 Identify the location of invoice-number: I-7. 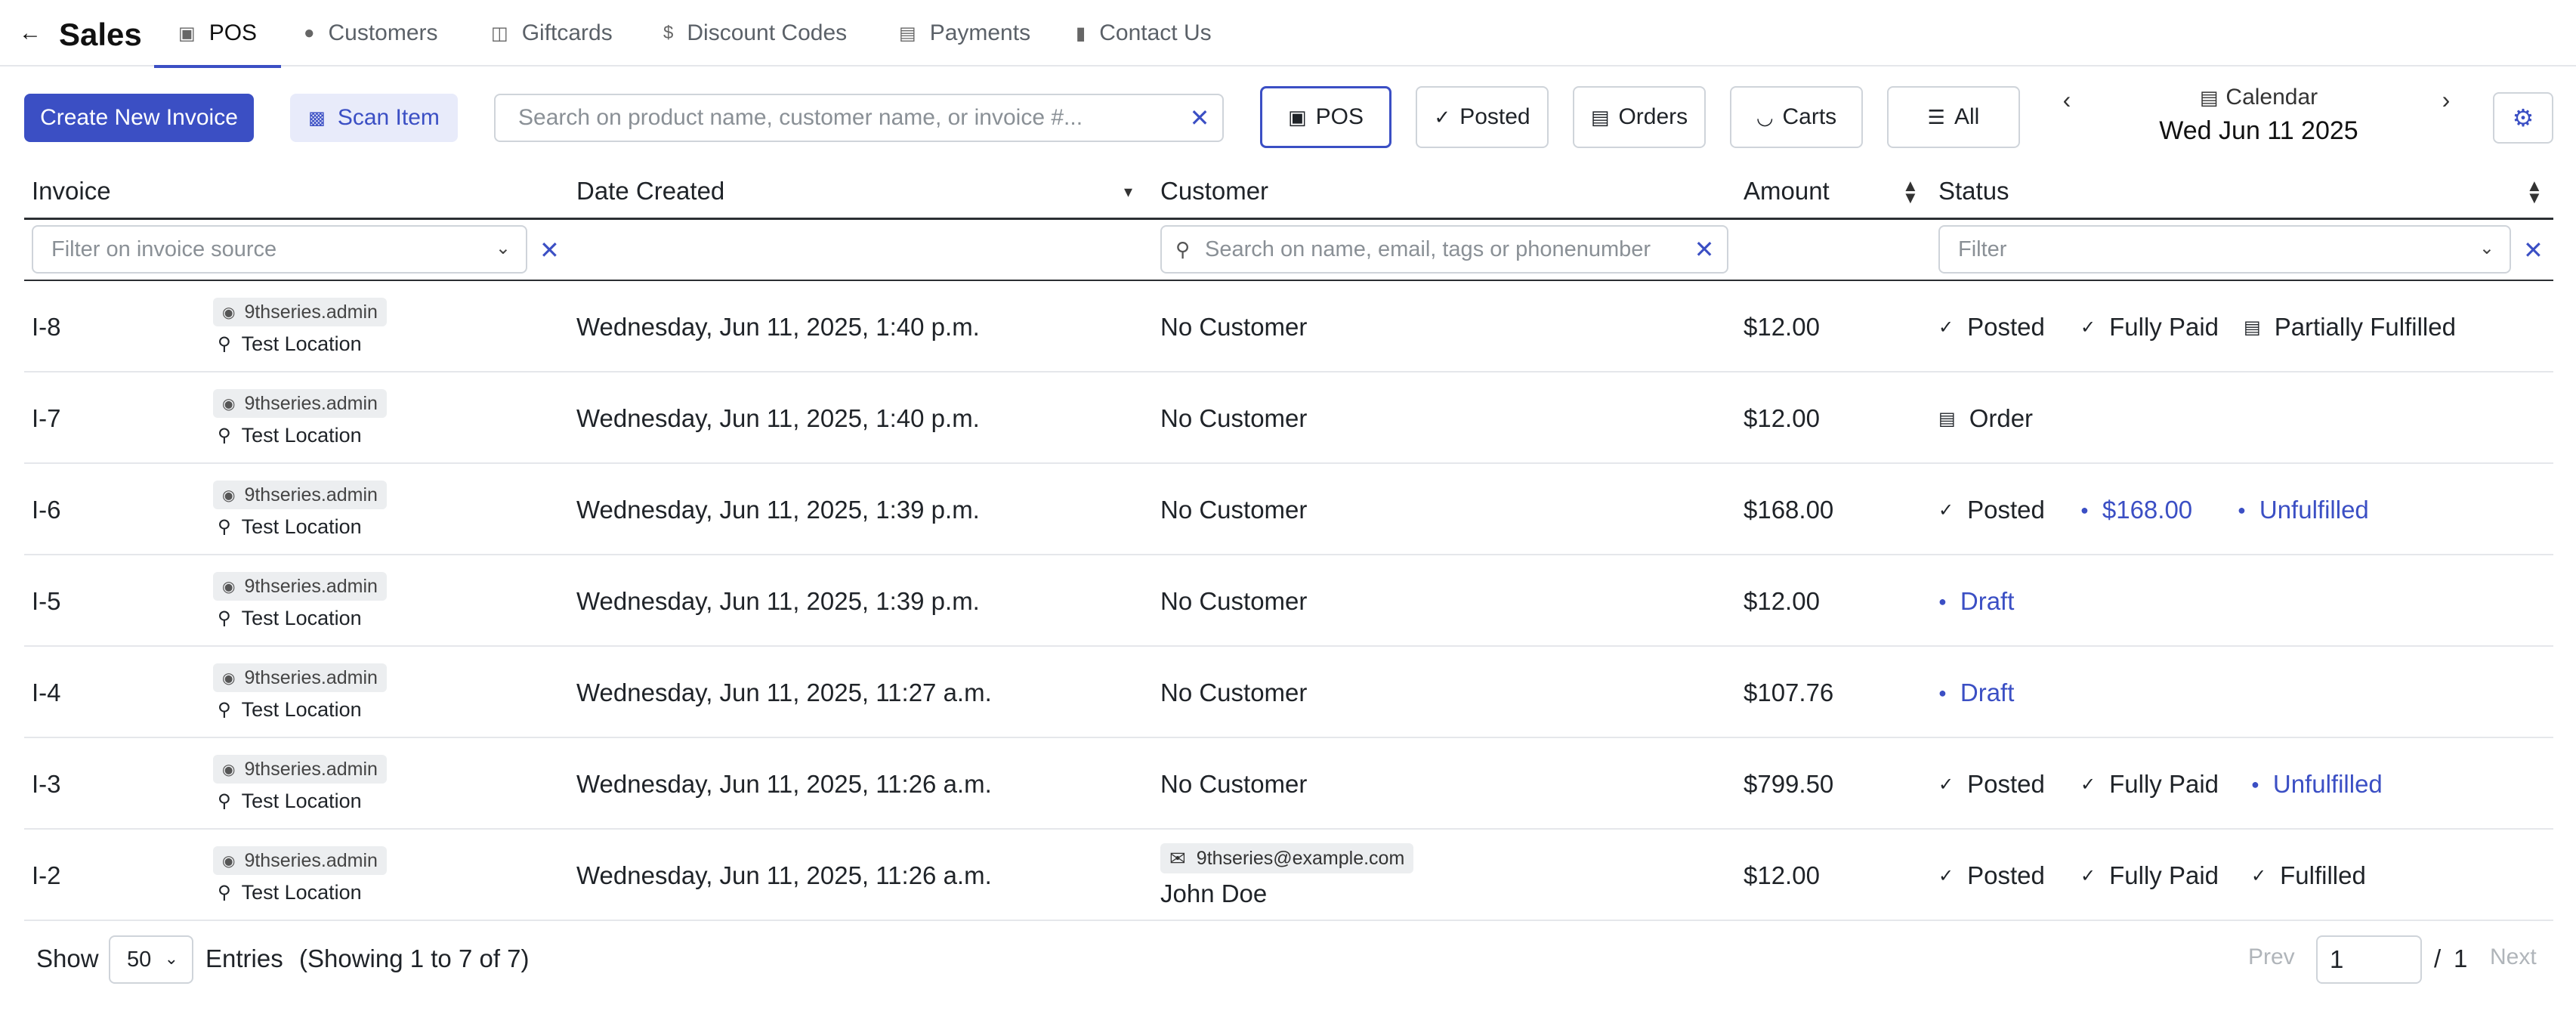
(46, 418).